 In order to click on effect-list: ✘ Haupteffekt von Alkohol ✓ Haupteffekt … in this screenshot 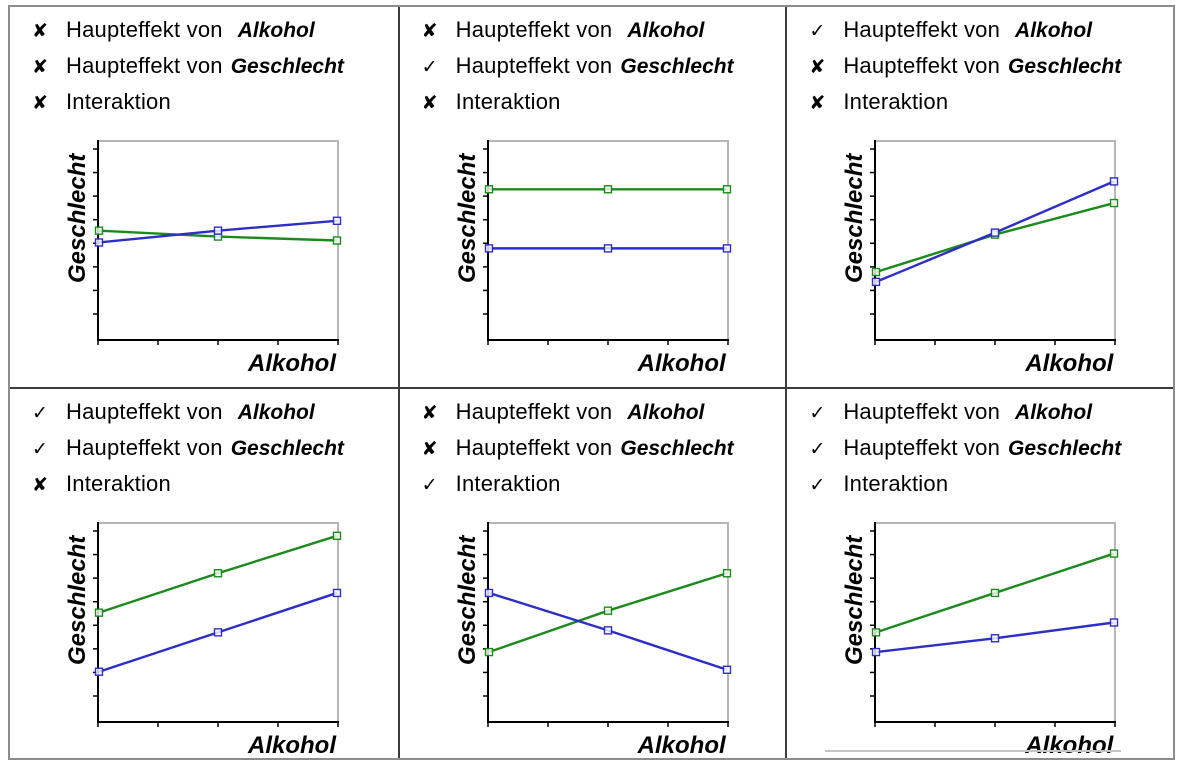, I will do `click(596, 70)`.